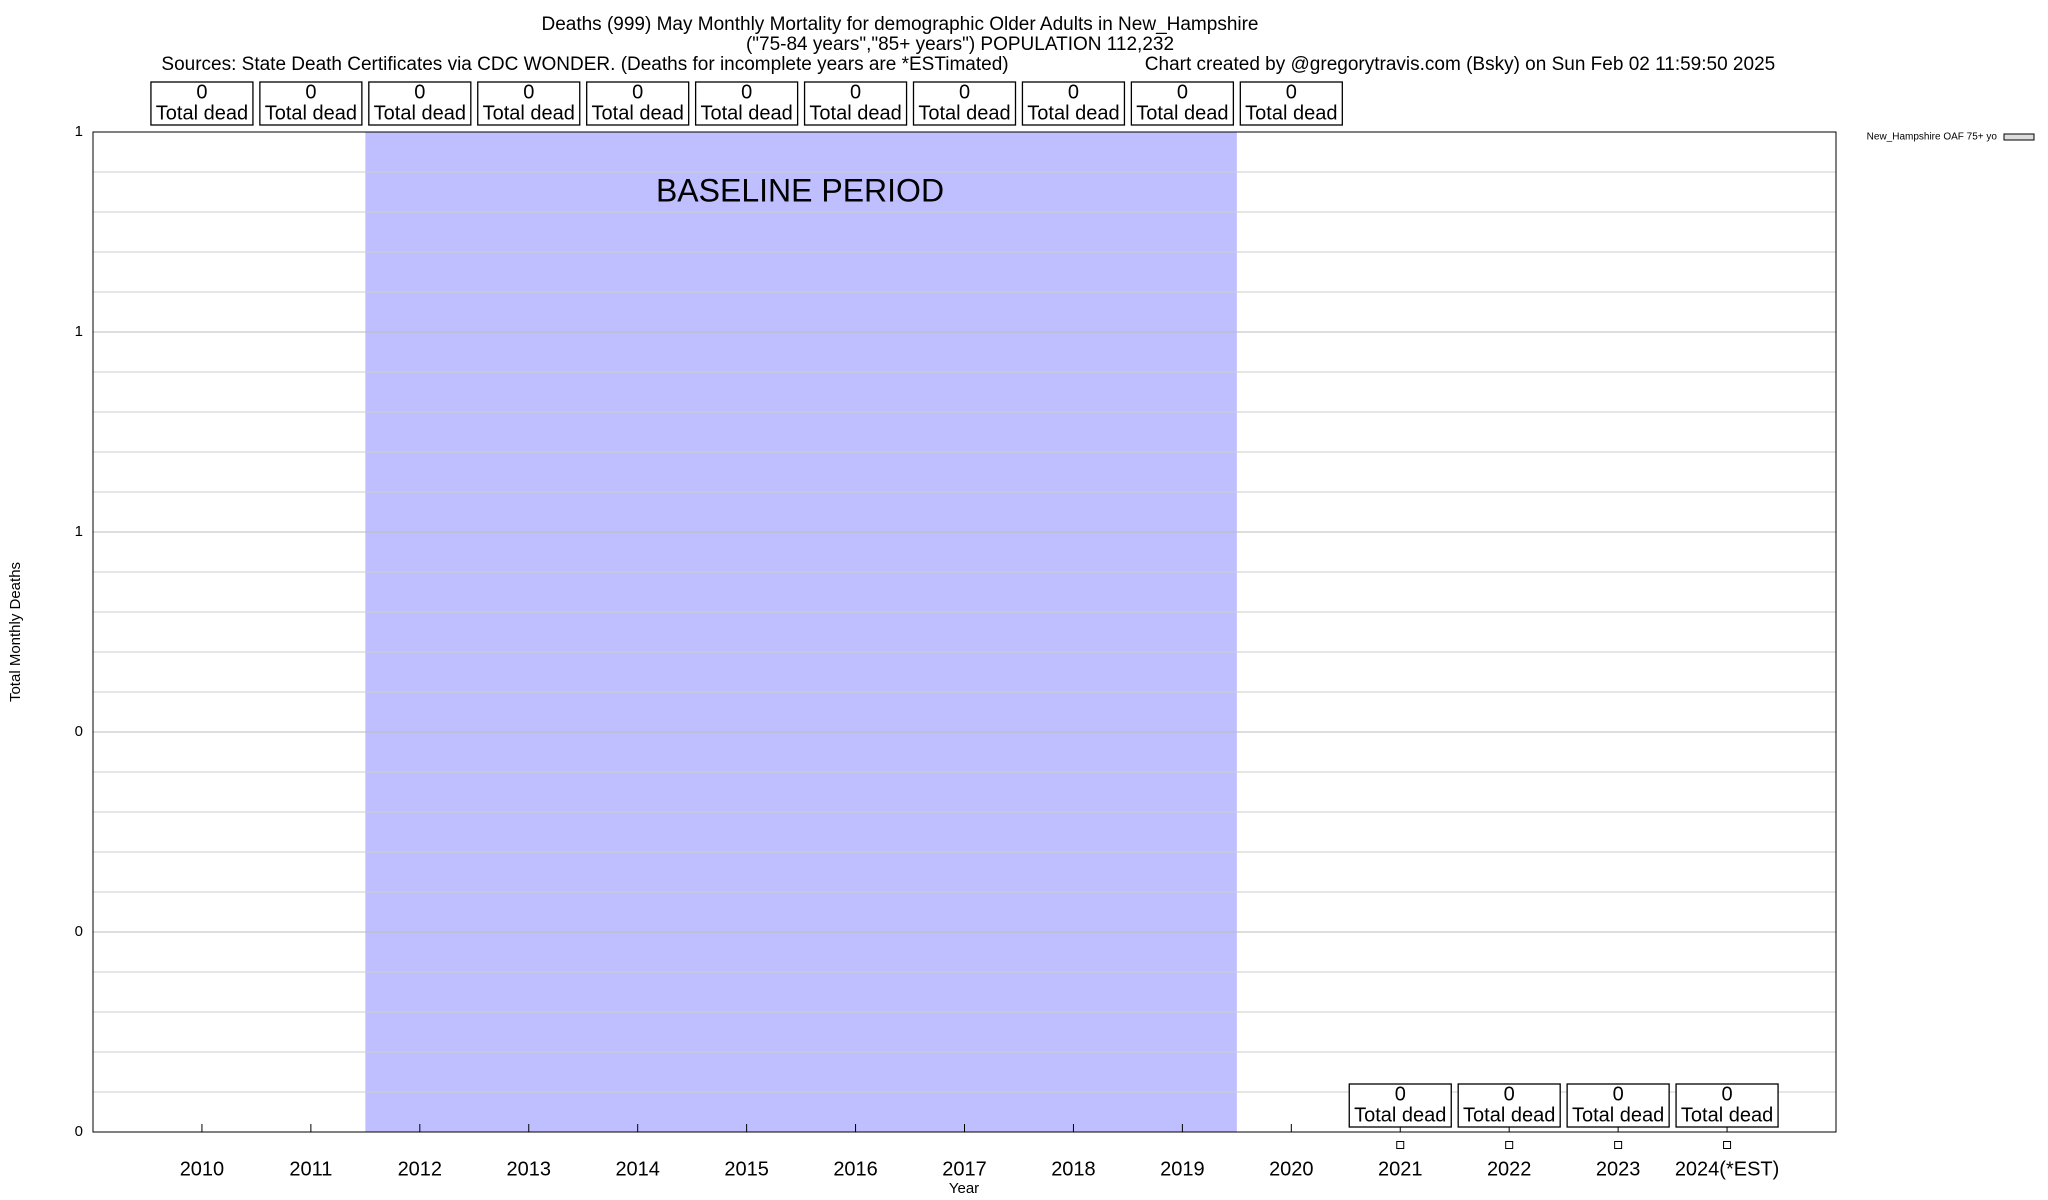 This screenshot has height=1200, width=2048. What do you see at coordinates (1932, 137) in the screenshot?
I see `legend-label: New_Hampshire OAF 75+ yo` at bounding box center [1932, 137].